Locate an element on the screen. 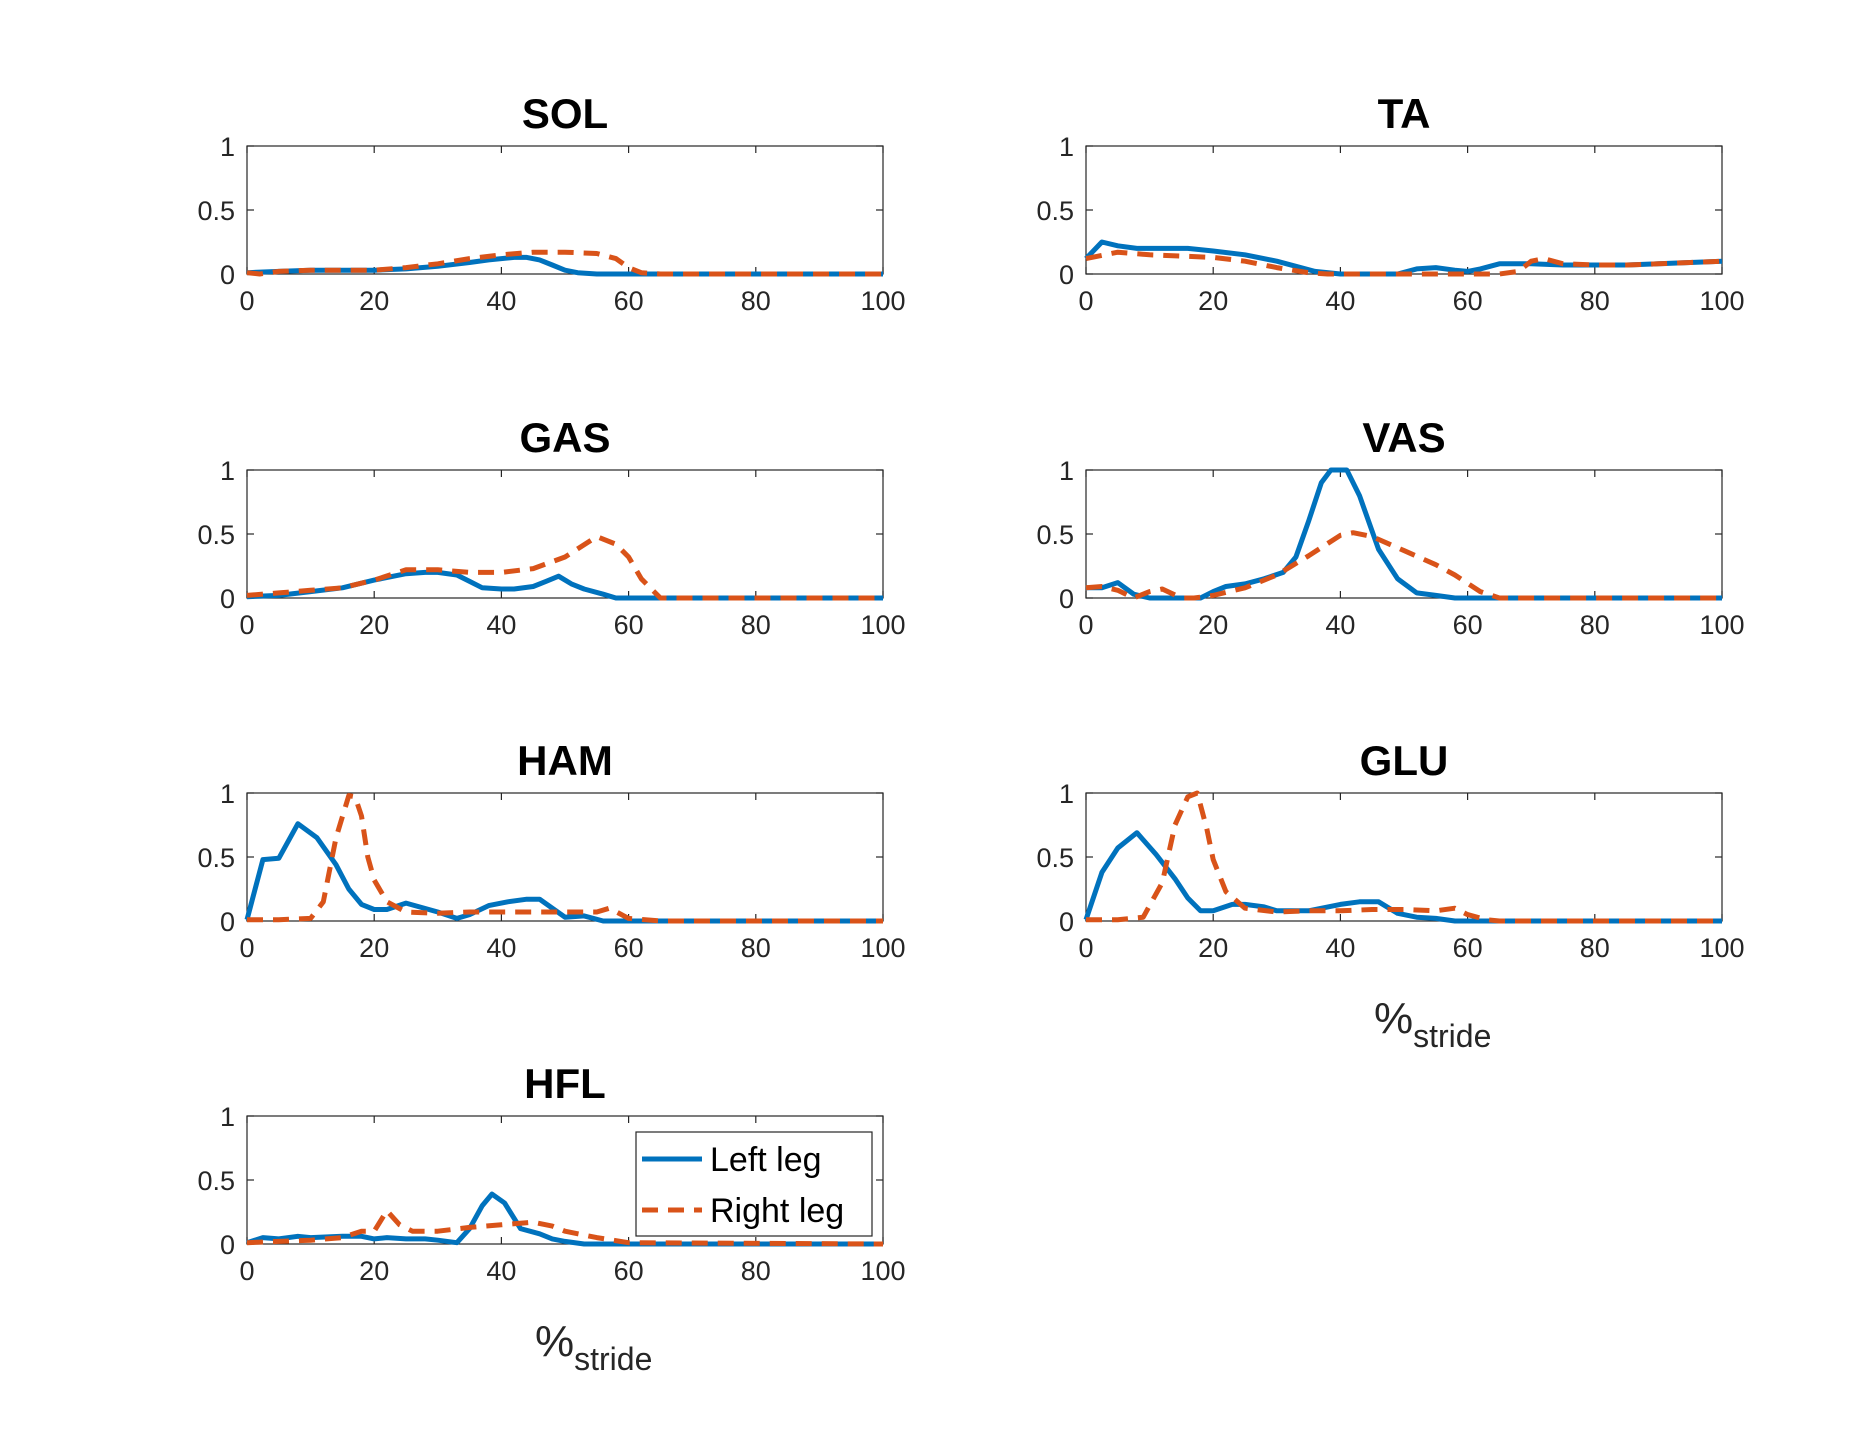 The width and height of the screenshot is (1875, 1453). legend: Left leg Right leg is located at coordinates (754, 1184).